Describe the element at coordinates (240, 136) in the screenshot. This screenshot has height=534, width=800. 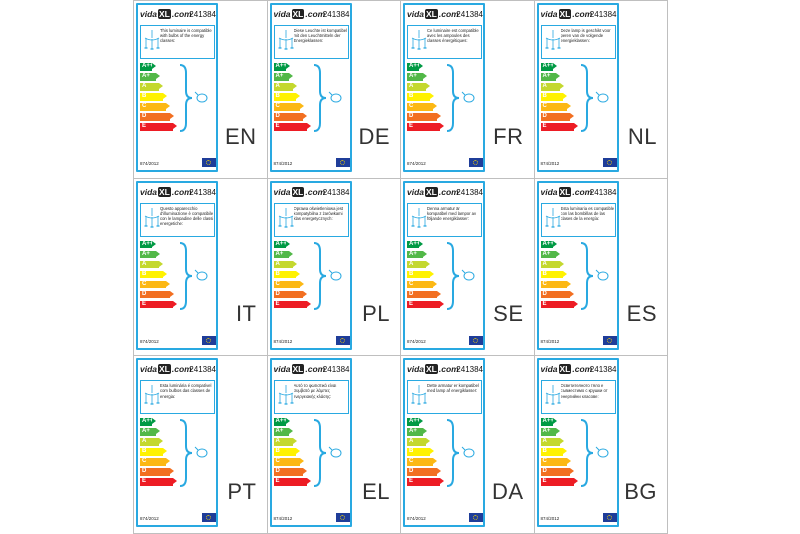
I see `language-code: EN` at that location.